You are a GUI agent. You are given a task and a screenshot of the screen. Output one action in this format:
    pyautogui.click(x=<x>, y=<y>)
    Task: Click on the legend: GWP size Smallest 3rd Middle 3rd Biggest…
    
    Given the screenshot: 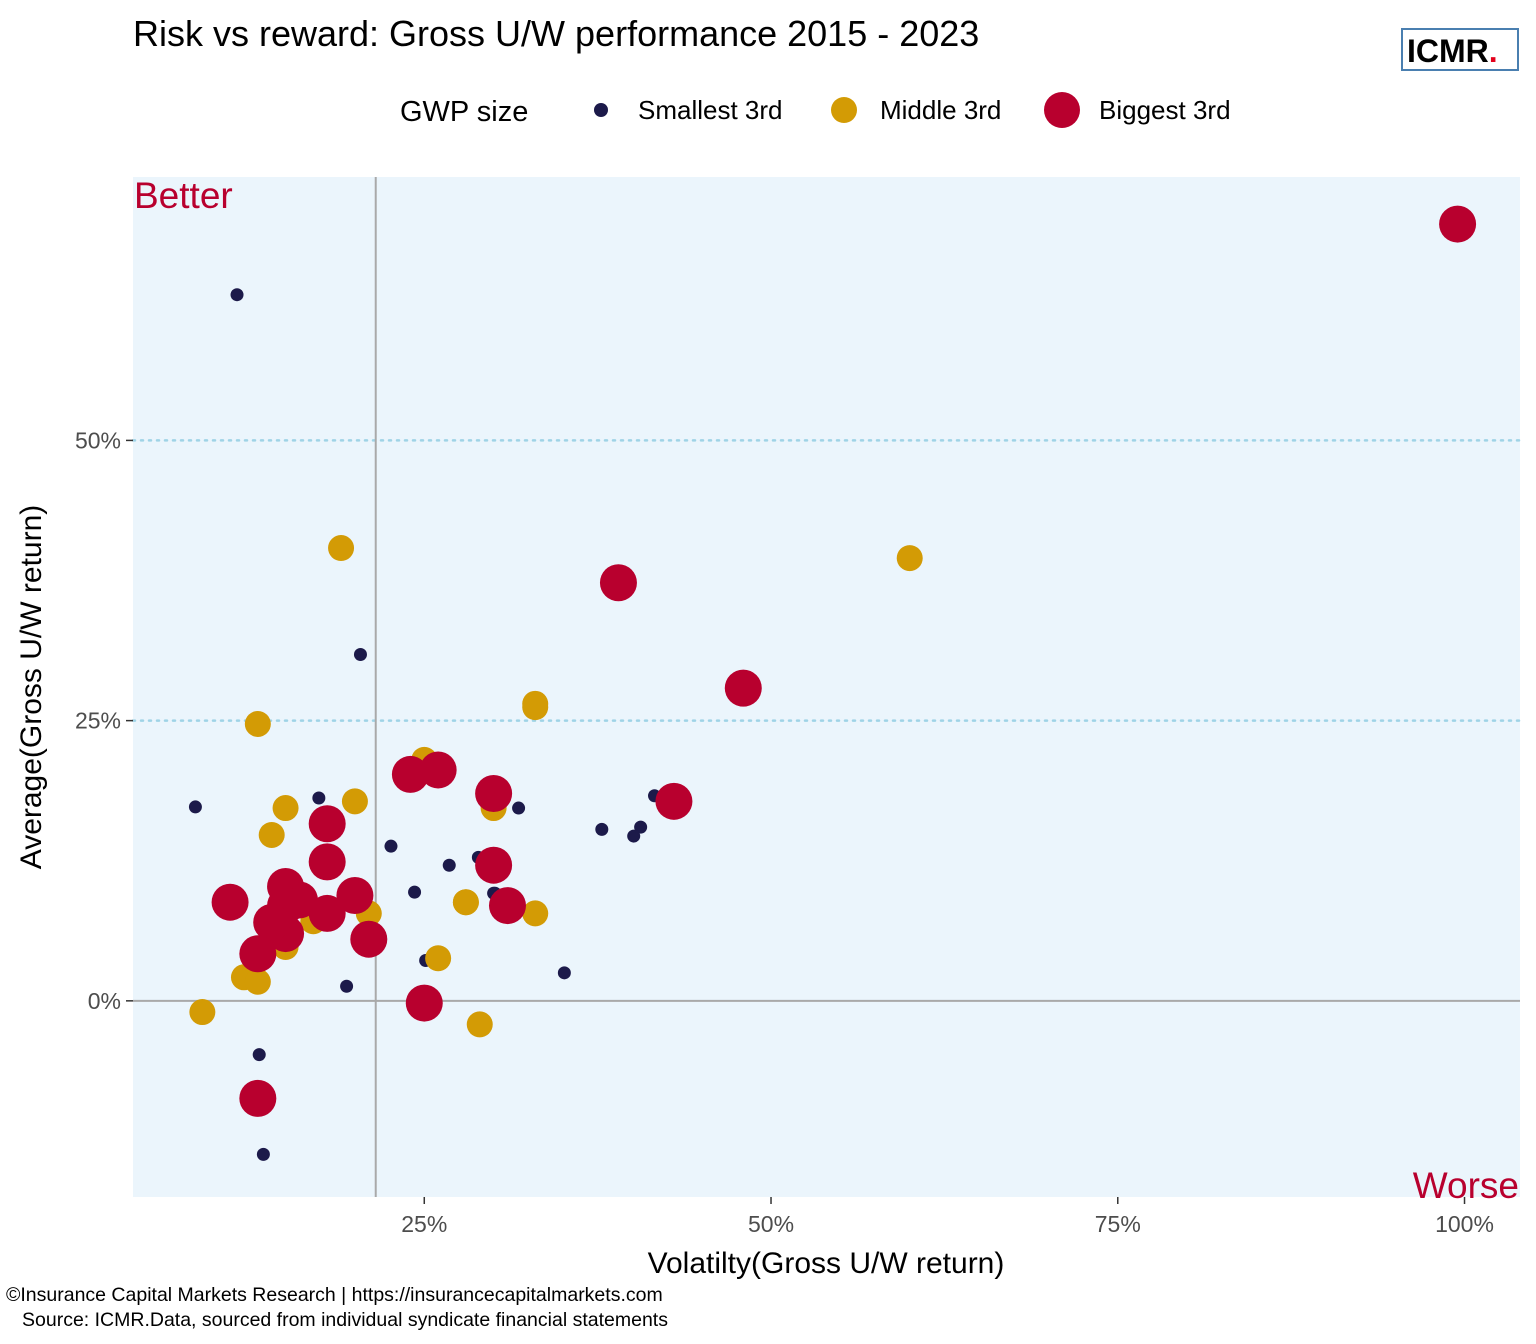 What is the action you would take?
    pyautogui.click(x=815, y=110)
    